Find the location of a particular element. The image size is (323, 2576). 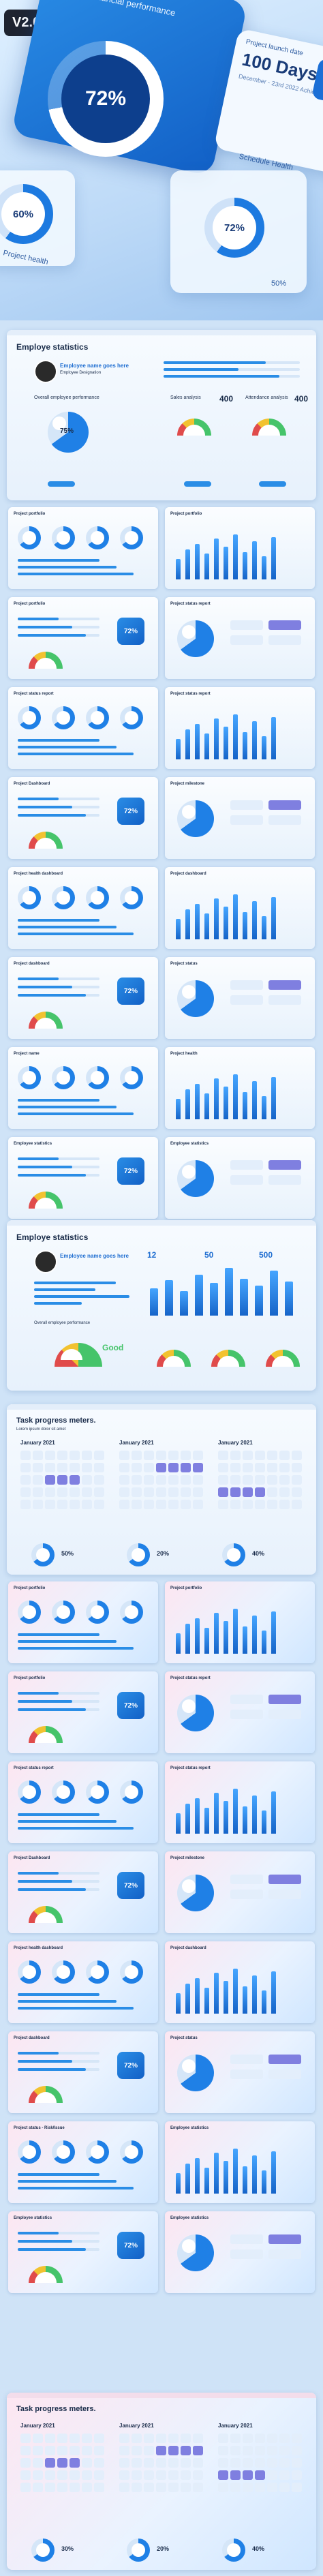

slide-thumbnail: Project milestone is located at coordinates (240, 818).